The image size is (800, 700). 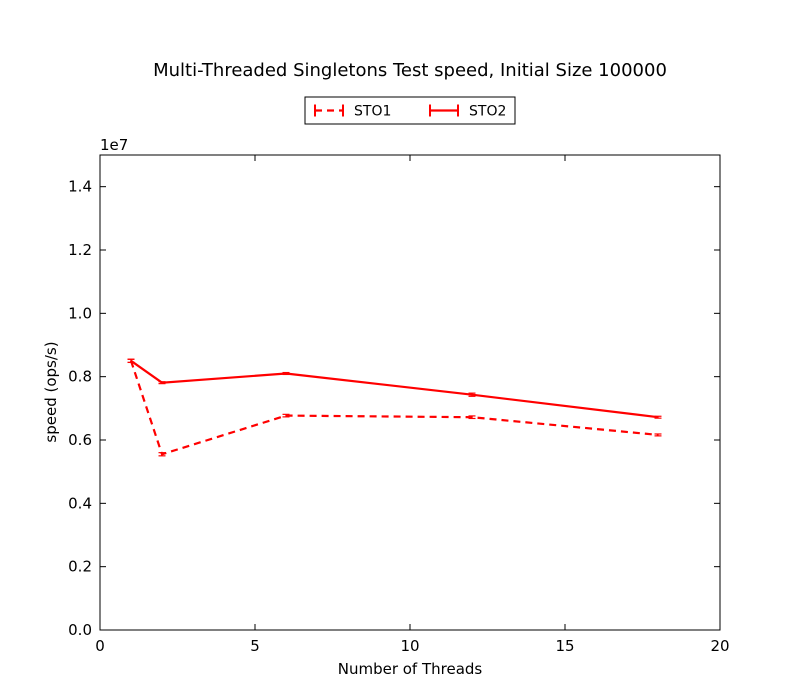 What do you see at coordinates (80, 630) in the screenshot?
I see `y-tick-label: 0.0` at bounding box center [80, 630].